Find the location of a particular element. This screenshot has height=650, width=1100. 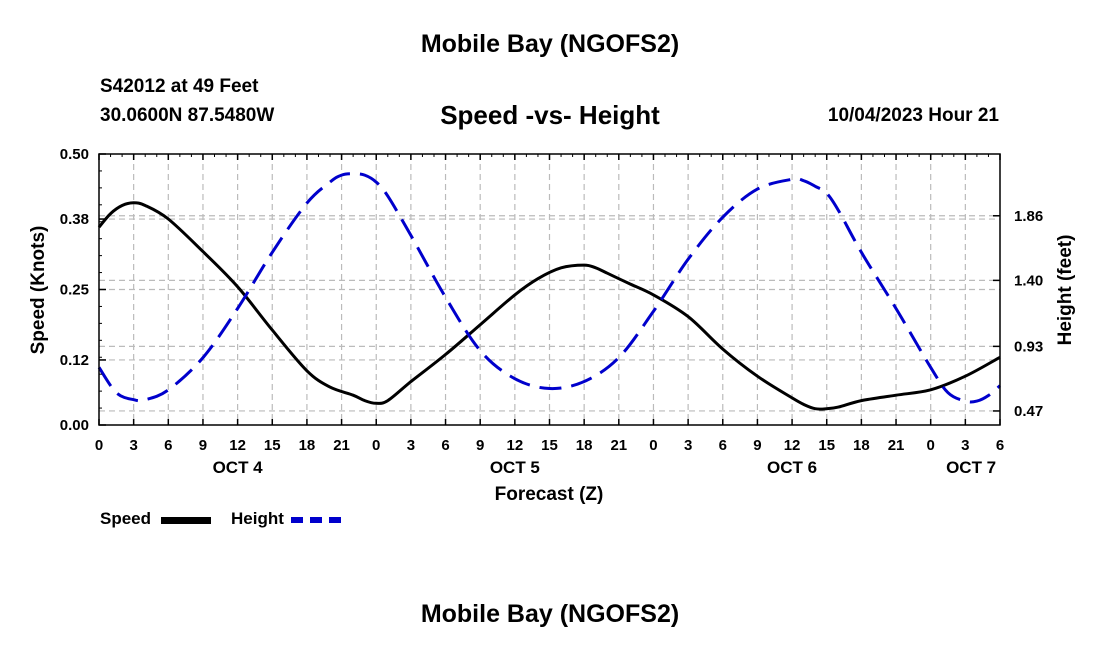

page-title: Mobile Bay (NGOFS2) is located at coordinates (550, 44).